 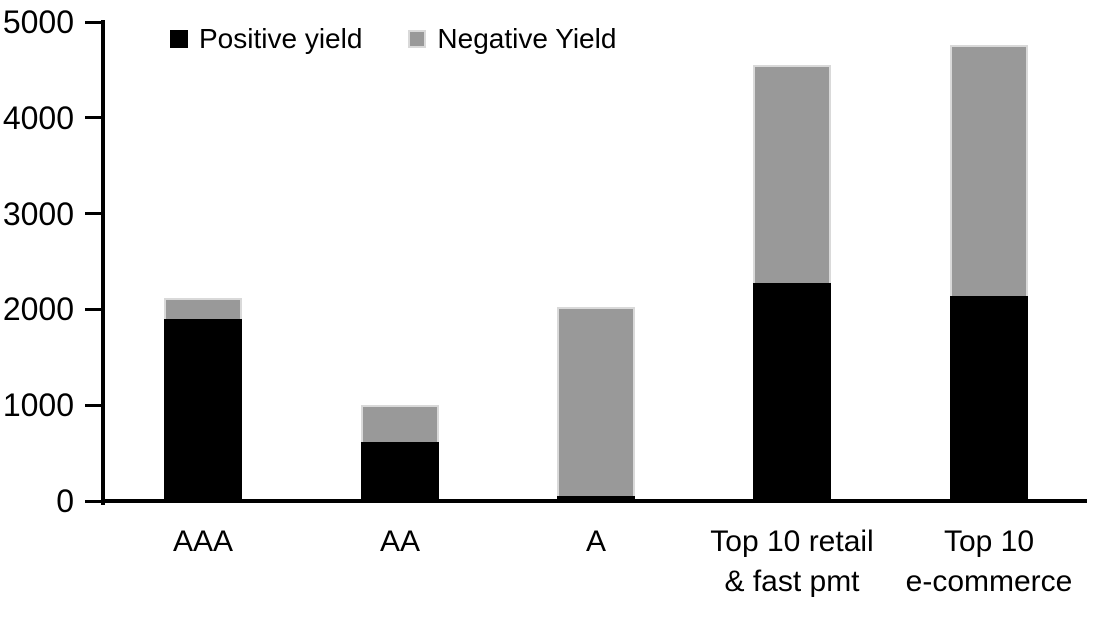 I want to click on category-label: A, so click(x=595, y=541).